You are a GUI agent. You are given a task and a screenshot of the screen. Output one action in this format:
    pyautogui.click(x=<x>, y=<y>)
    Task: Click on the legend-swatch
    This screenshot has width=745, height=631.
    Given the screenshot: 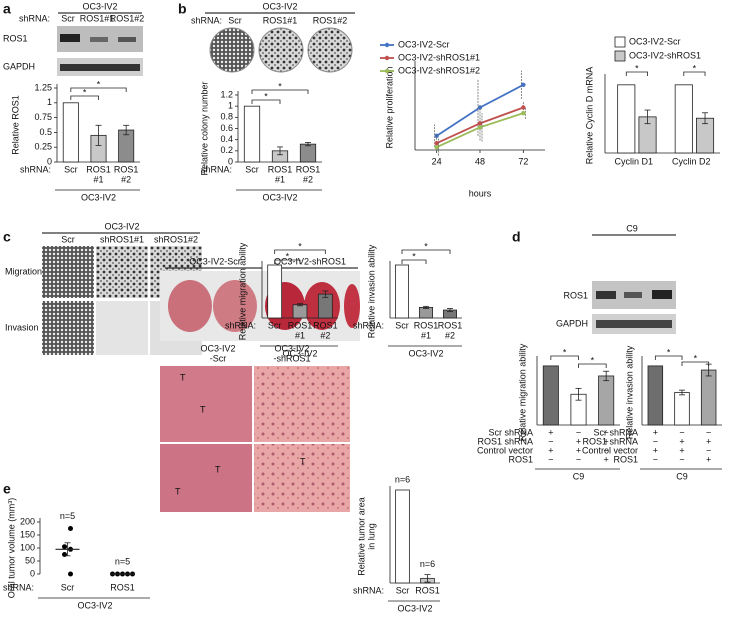 What is the action you would take?
    pyautogui.click(x=620, y=42)
    